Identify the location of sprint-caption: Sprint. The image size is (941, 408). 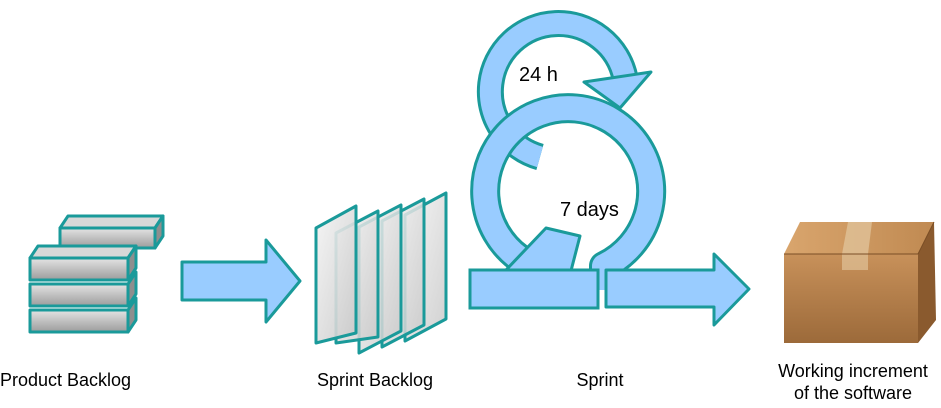
(600, 380).